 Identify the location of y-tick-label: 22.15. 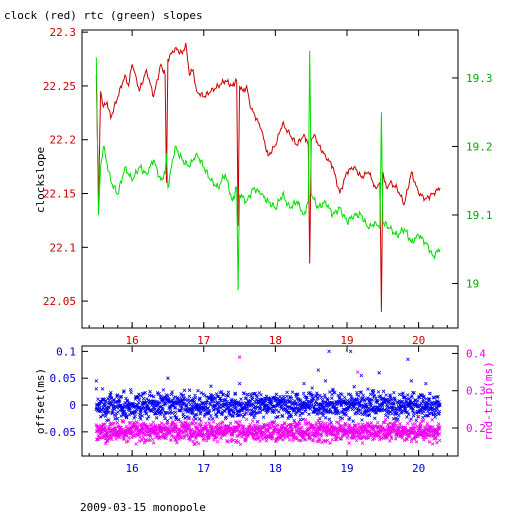
(59, 194).